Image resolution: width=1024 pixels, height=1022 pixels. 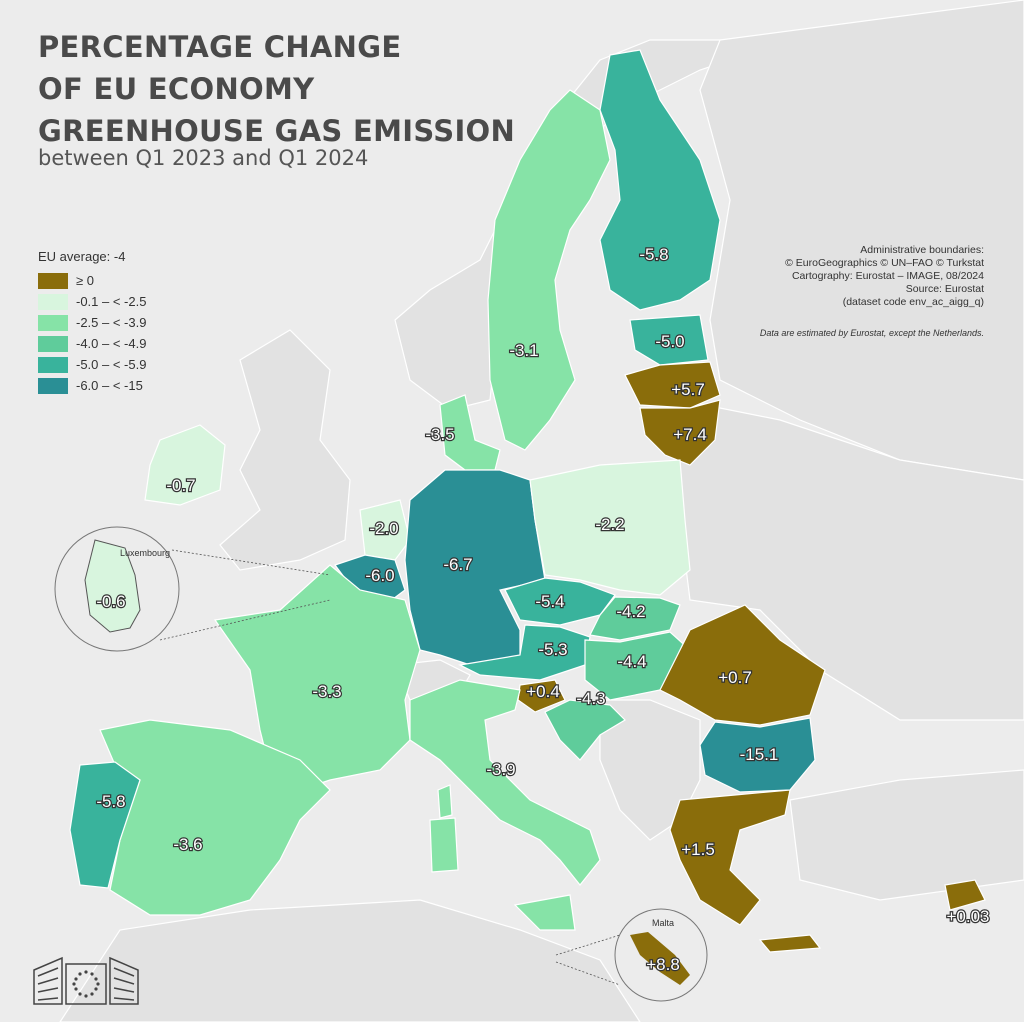 I want to click on country-poland, so click(x=610, y=527).